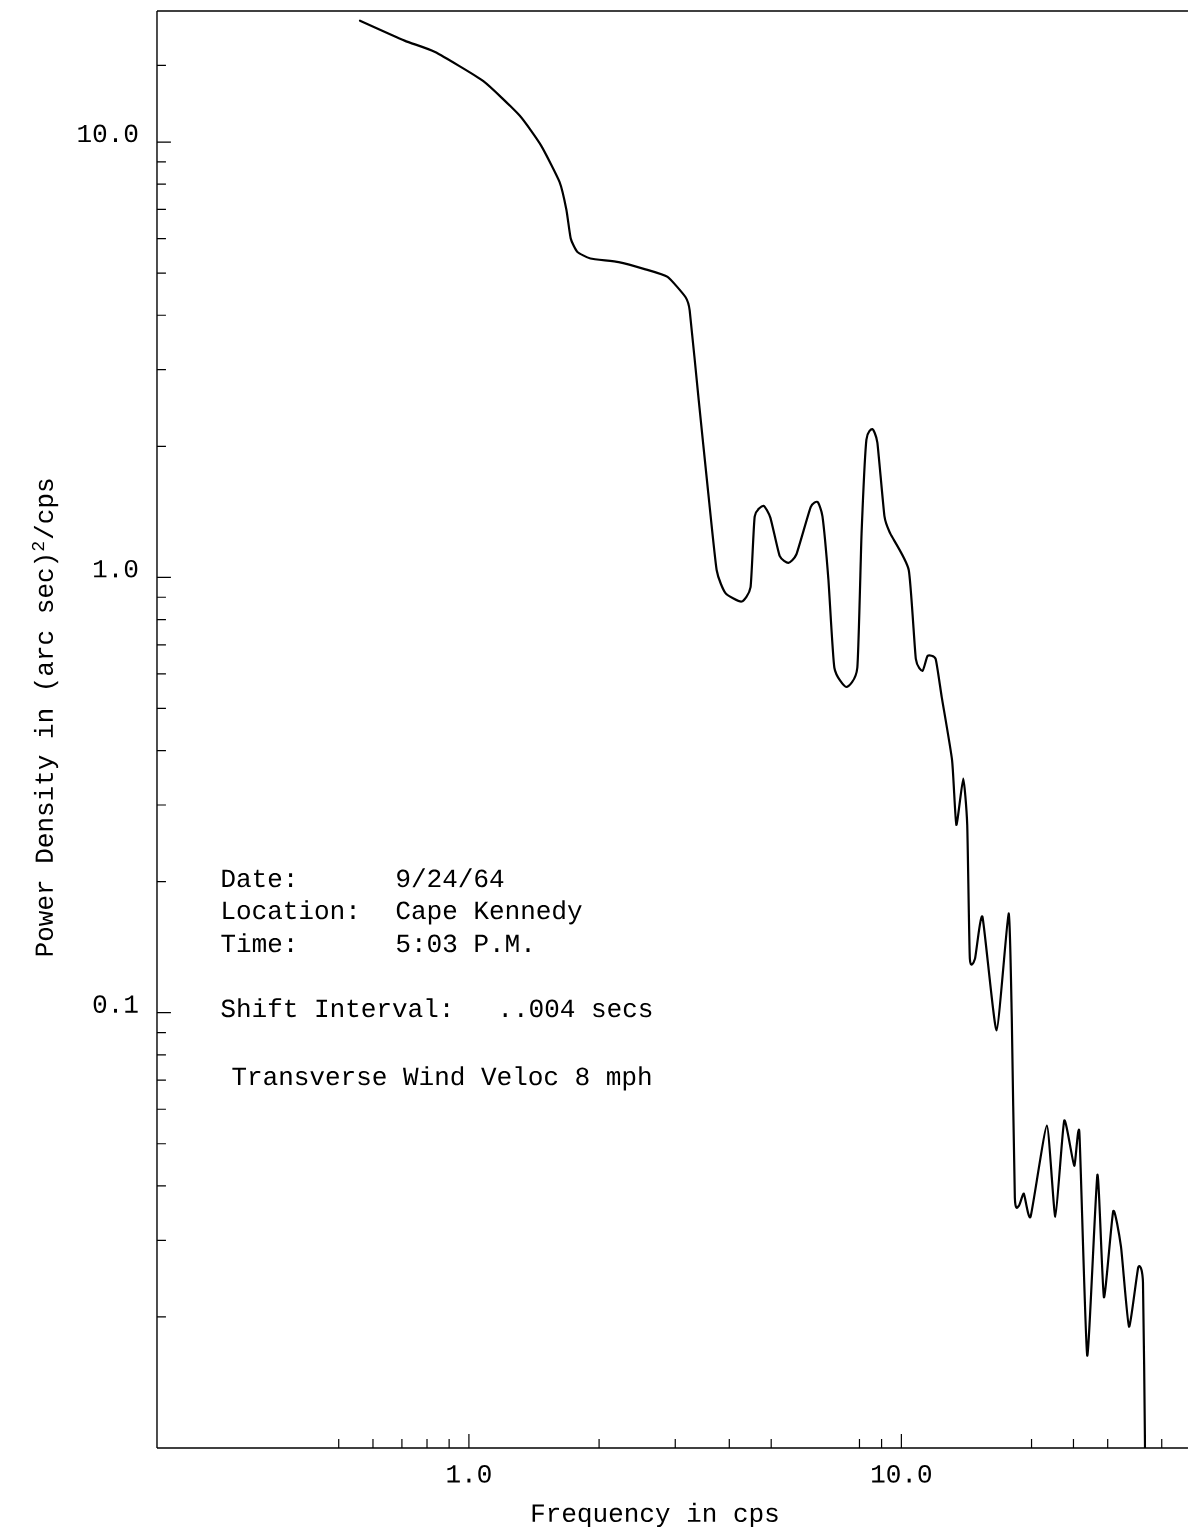  I want to click on y-tick-label: 0.1, so click(115, 1004).